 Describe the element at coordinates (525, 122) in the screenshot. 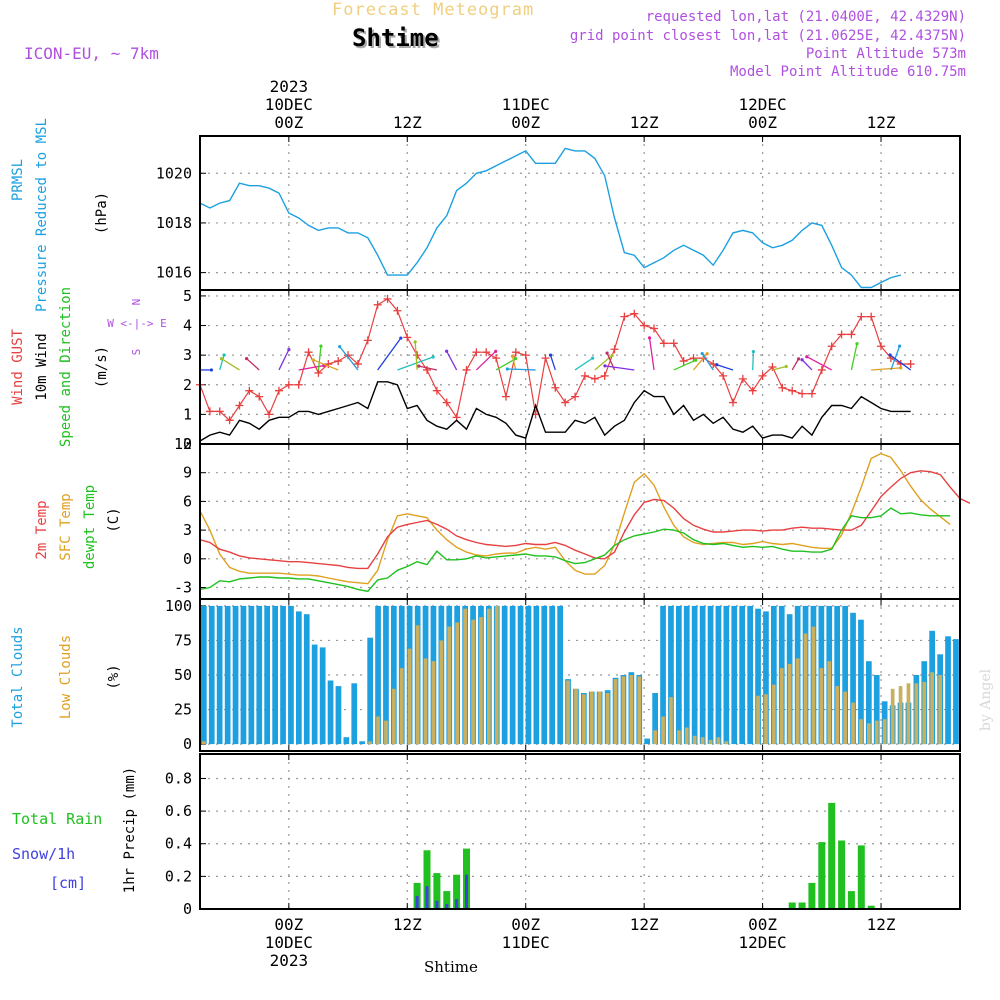

I see `top-time-tick-2: 00Z` at that location.